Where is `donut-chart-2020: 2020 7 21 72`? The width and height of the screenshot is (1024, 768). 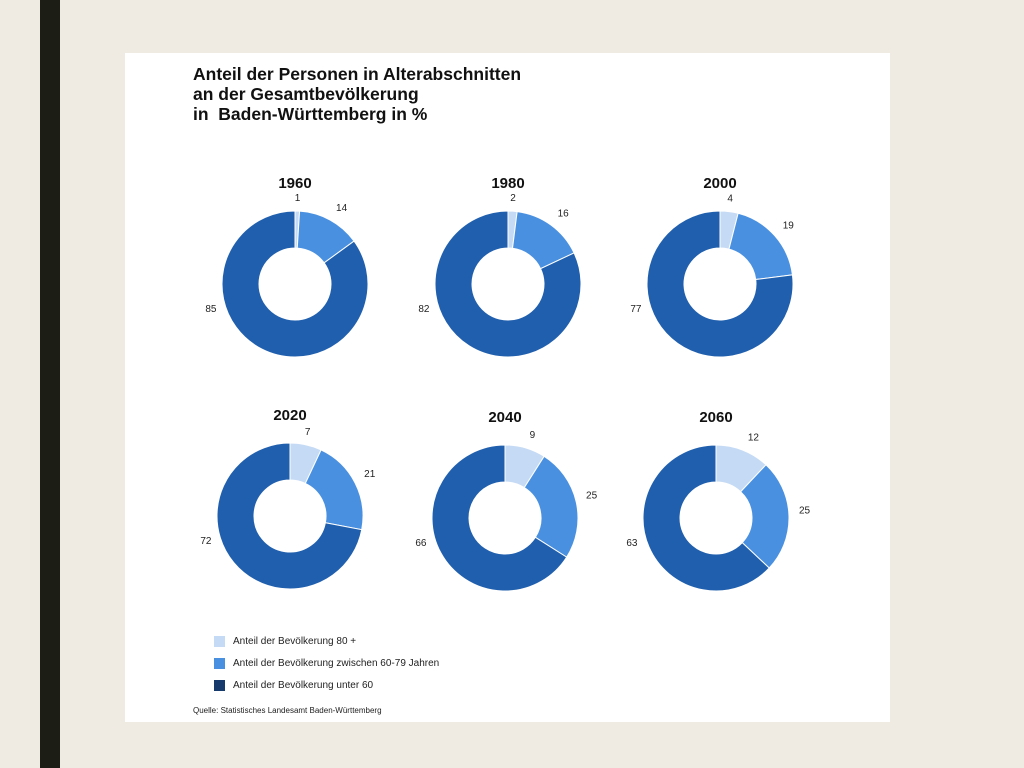
donut-chart-2020: 2020 7 21 72 is located at coordinates (288, 498).